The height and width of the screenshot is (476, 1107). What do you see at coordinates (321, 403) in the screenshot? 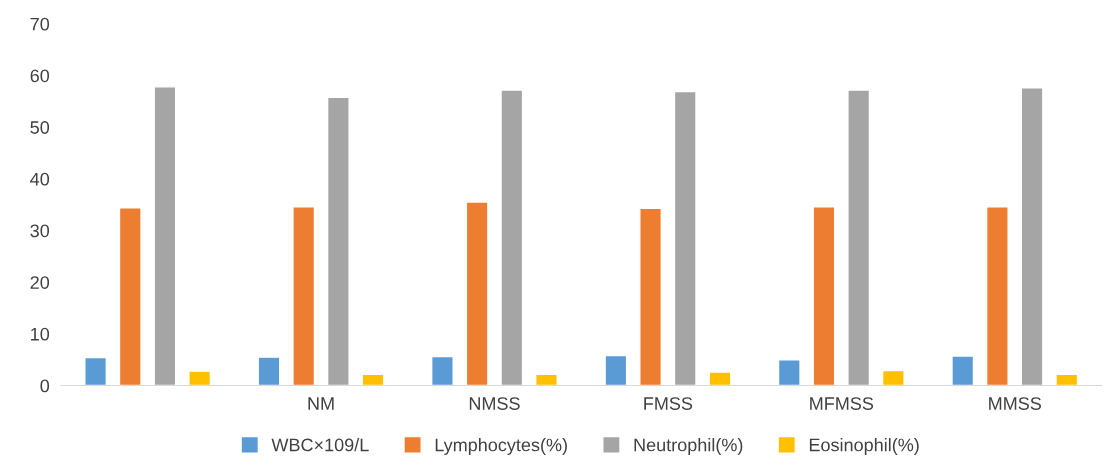
I see `x-tick-label: NM` at bounding box center [321, 403].